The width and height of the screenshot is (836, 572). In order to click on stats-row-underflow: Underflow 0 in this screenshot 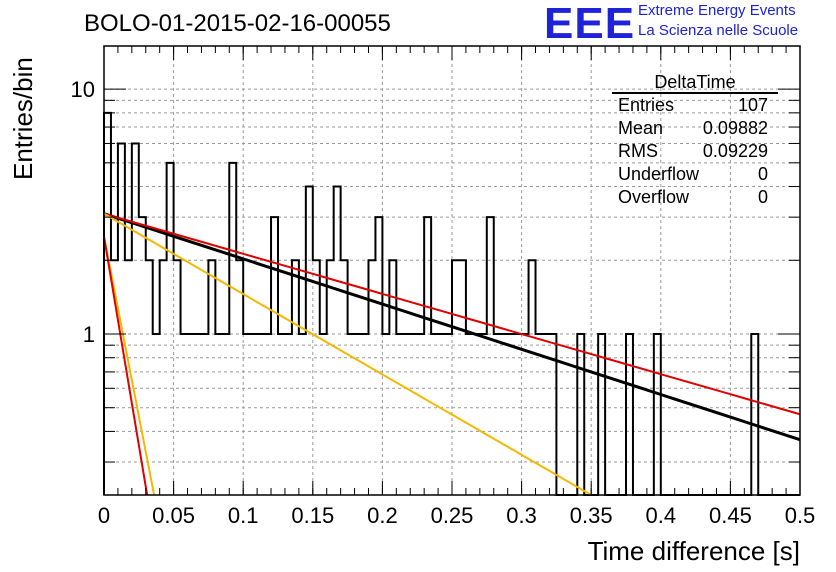, I will do `click(698, 174)`.